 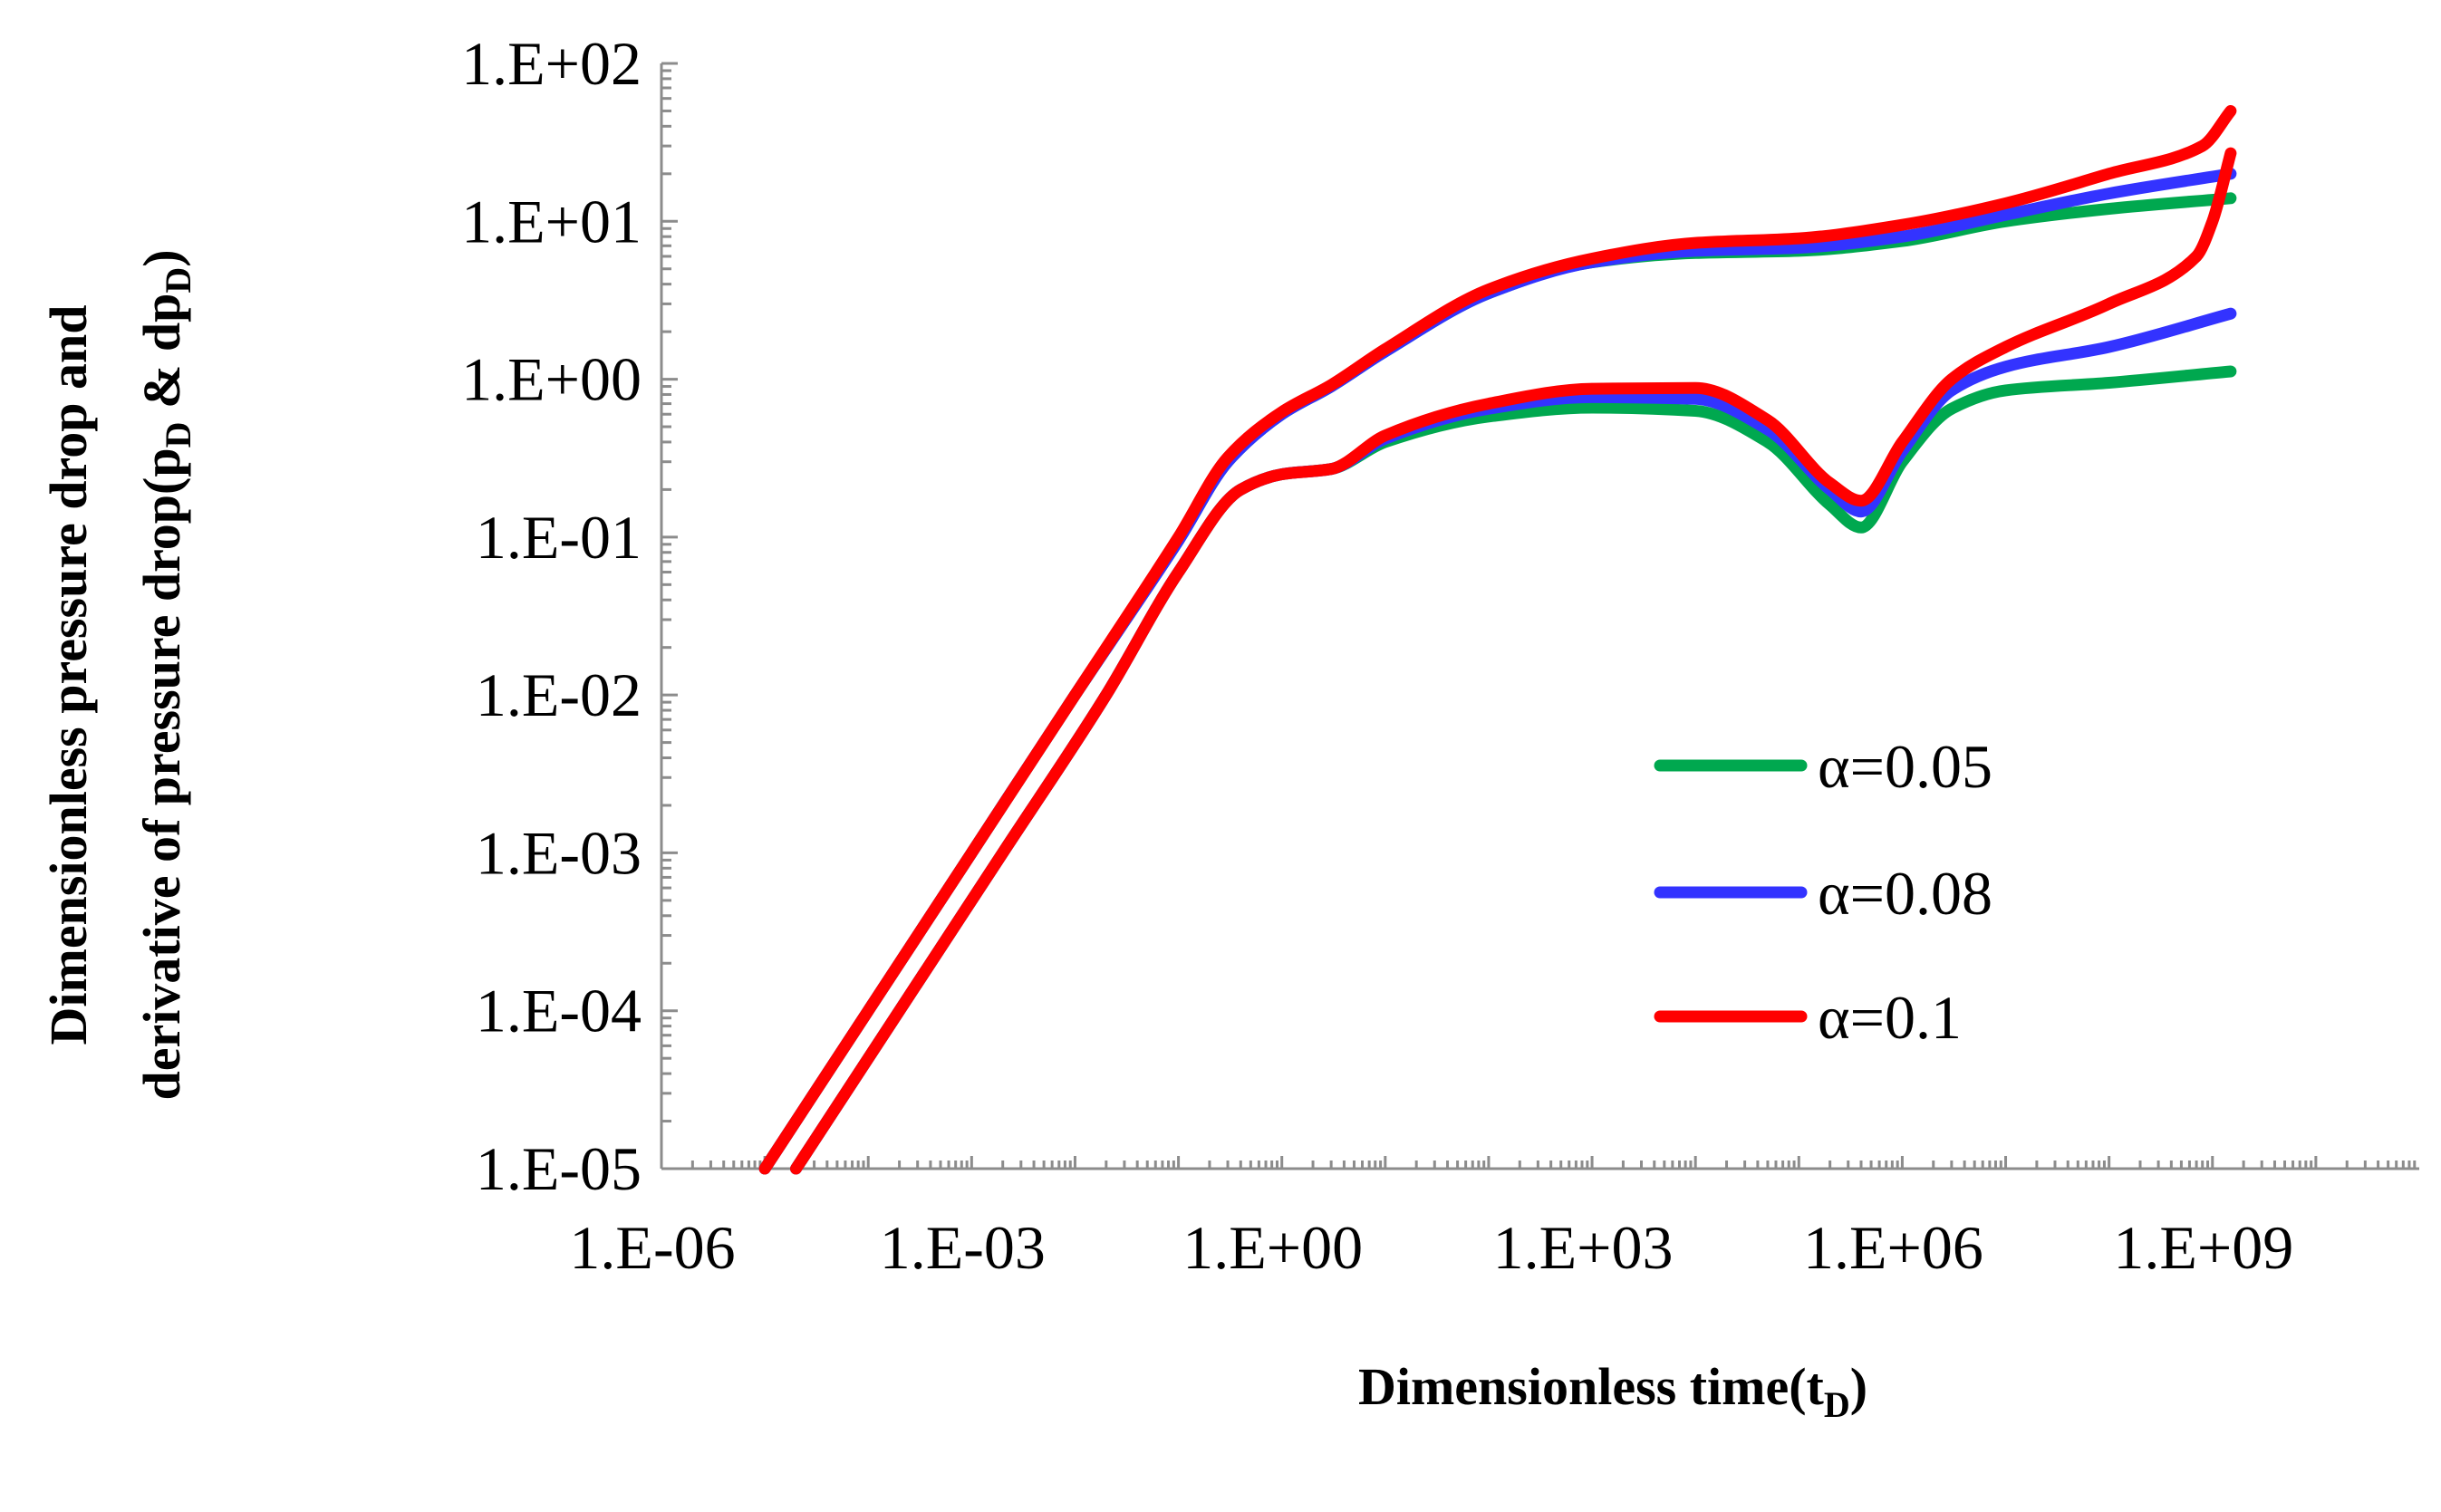 I want to click on x-axis-title-main: Dimensionless time(t, so click(x=1591, y=1386).